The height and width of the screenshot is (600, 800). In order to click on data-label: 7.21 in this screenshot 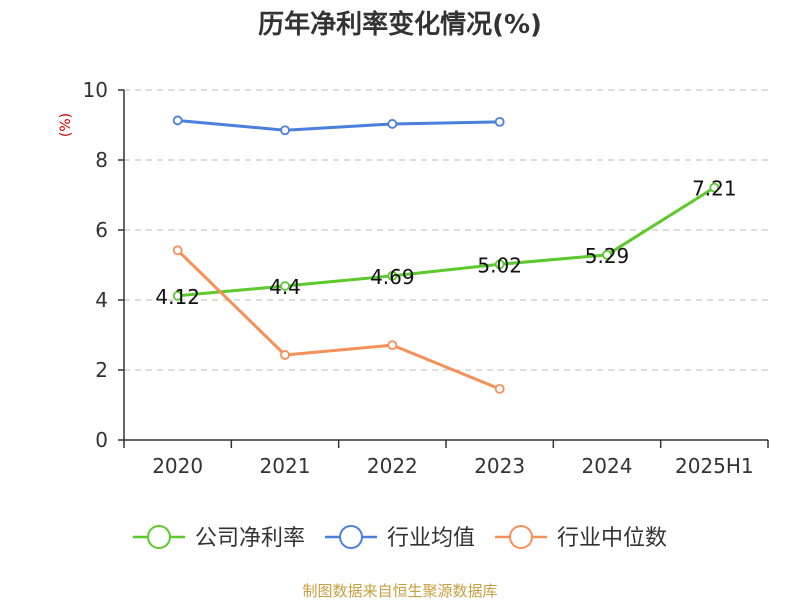, I will do `click(714, 189)`.